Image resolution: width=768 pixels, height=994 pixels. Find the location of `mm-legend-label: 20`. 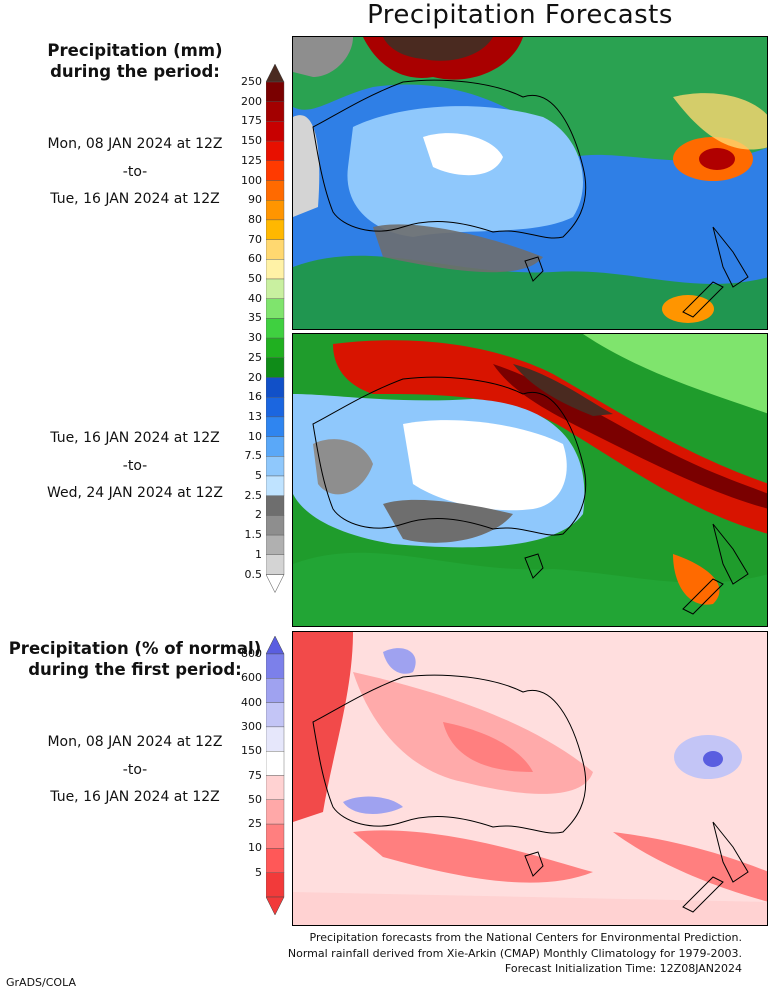

mm-legend-label: 20 is located at coordinates (255, 377).